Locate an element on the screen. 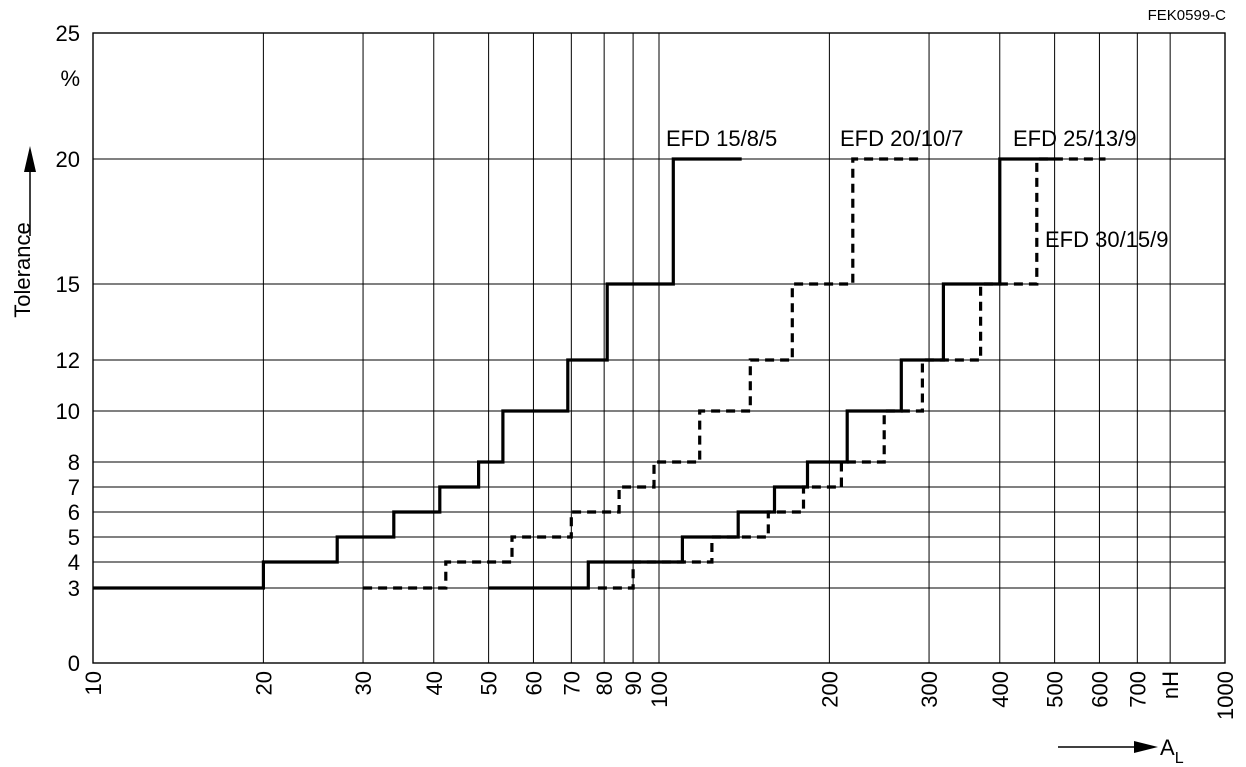 Image resolution: width=1246 pixels, height=767 pixels. x-tick-label: 30 is located at coordinates (363, 683).